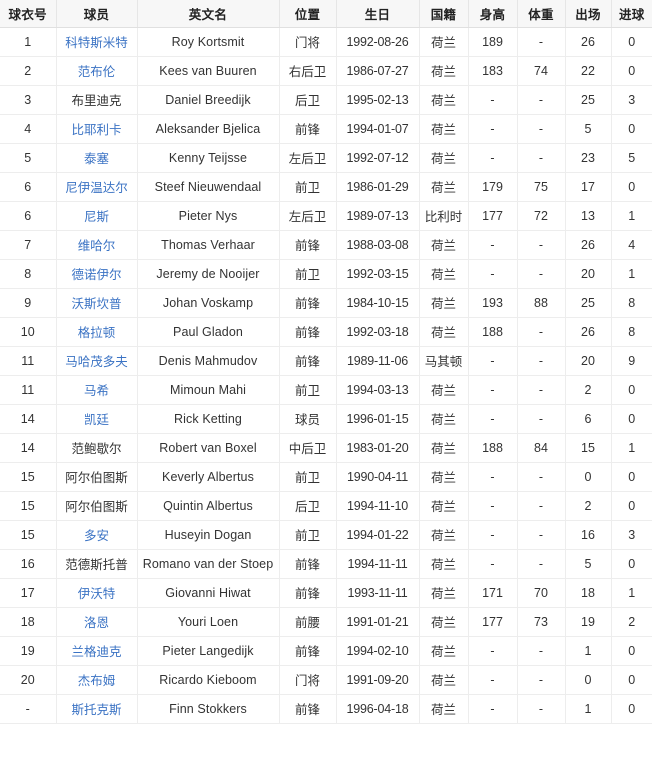 Image resolution: width=652 pixels, height=760 pixels. I want to click on player-name-link: 尼伊温达尔, so click(96, 188).